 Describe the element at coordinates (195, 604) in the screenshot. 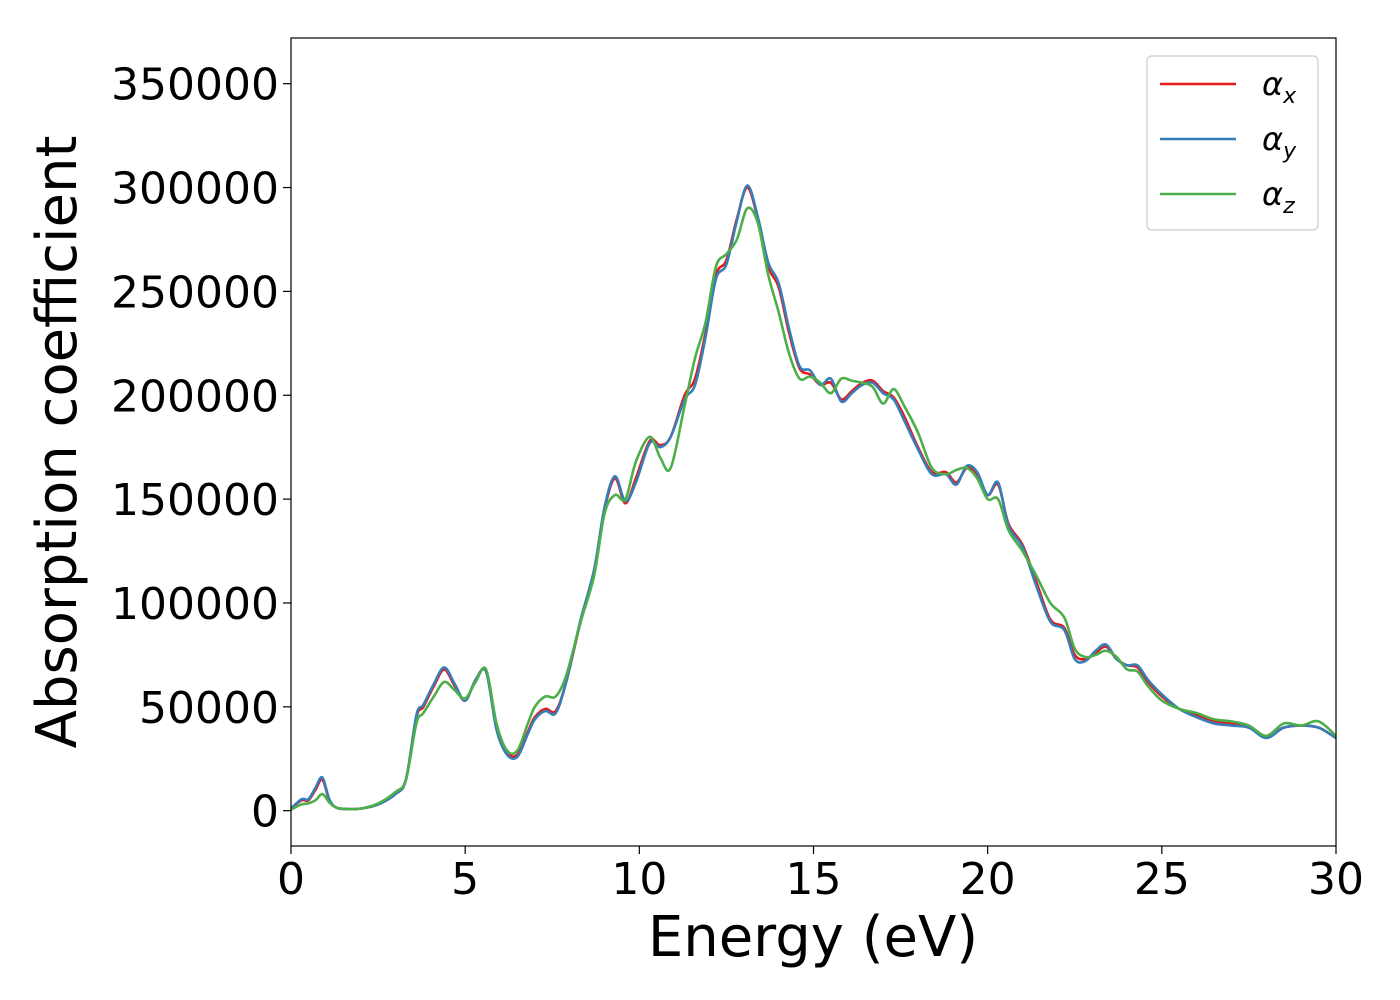

I see `y-tick-label: 100000` at that location.